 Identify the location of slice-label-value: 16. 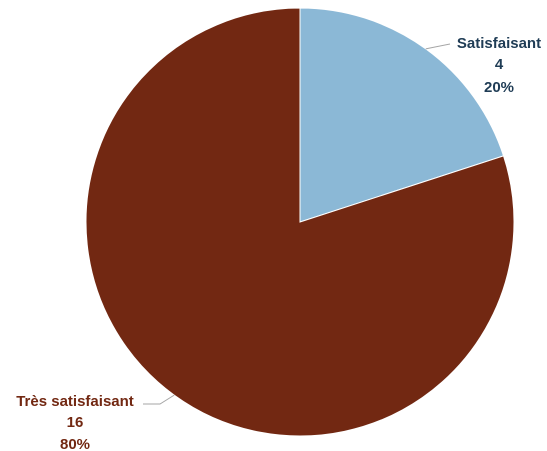
(75, 422).